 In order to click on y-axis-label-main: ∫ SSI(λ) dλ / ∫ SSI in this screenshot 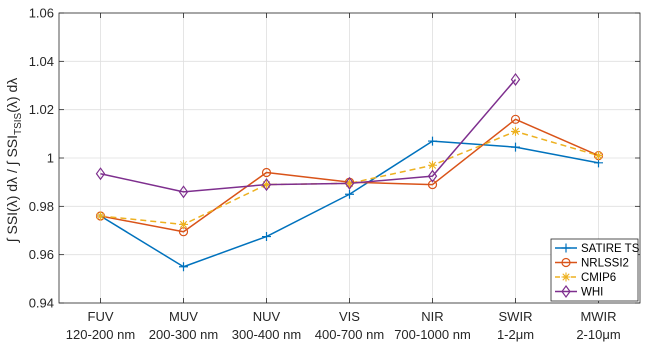, I will do `click(12, 189)`.